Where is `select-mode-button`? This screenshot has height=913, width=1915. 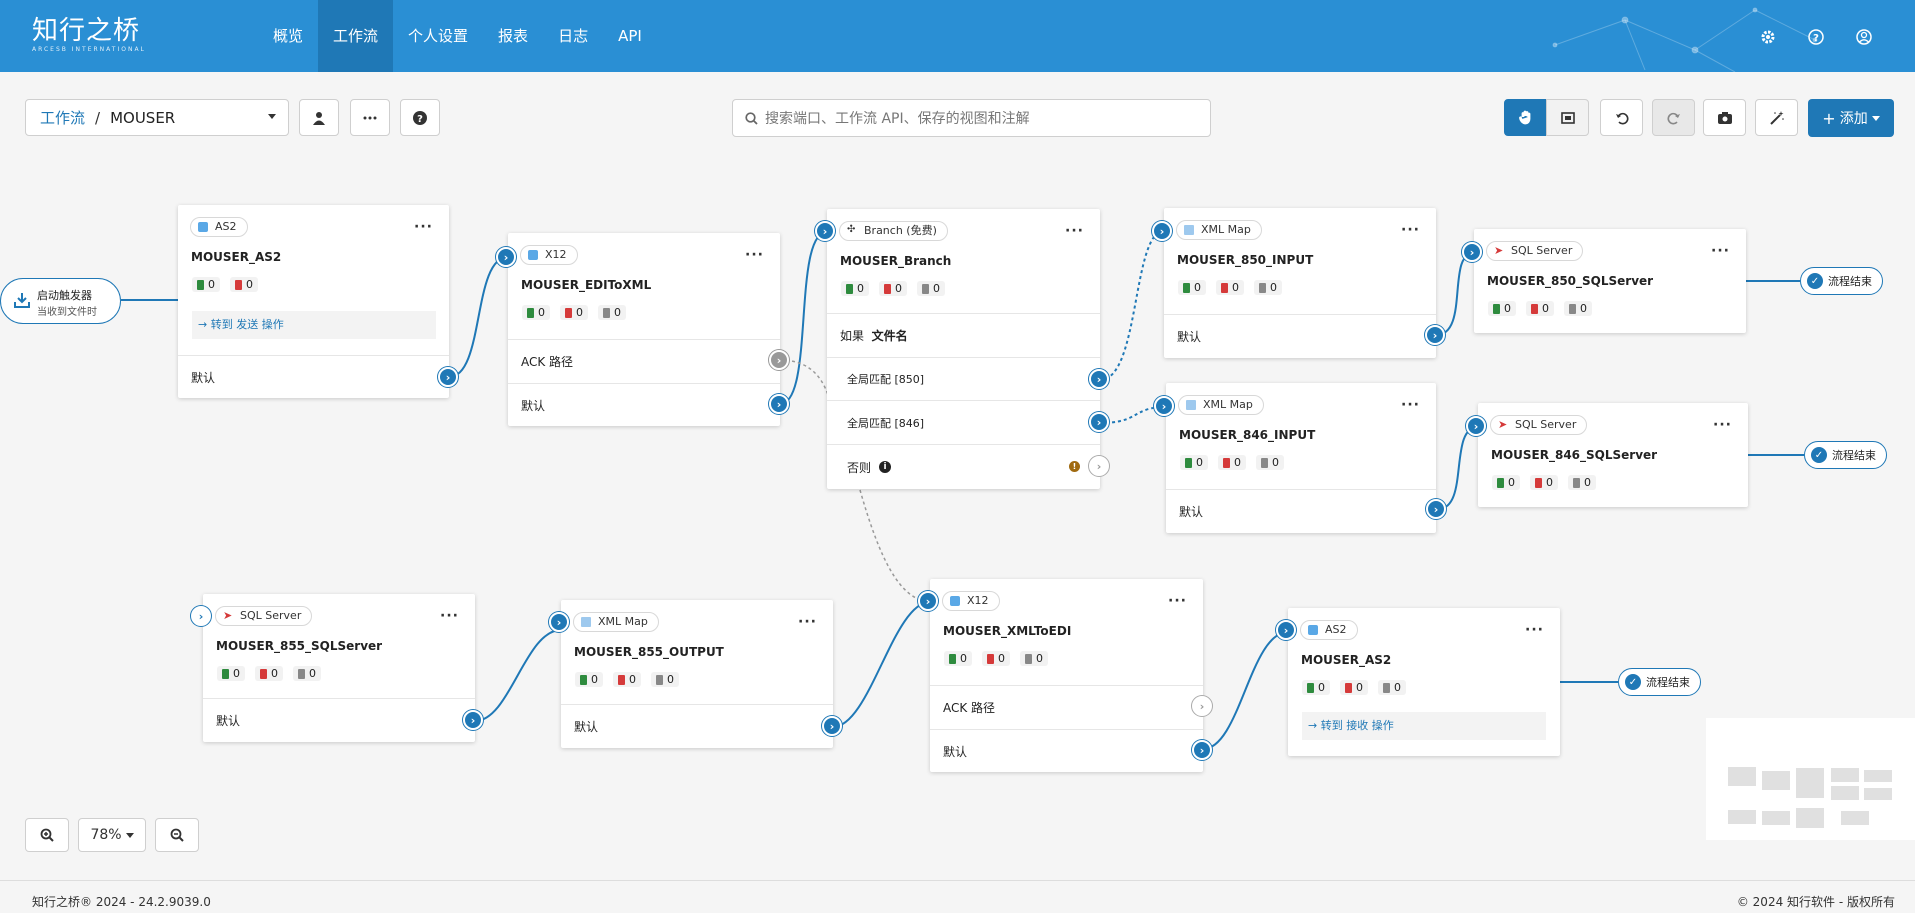 select-mode-button is located at coordinates (1567, 117).